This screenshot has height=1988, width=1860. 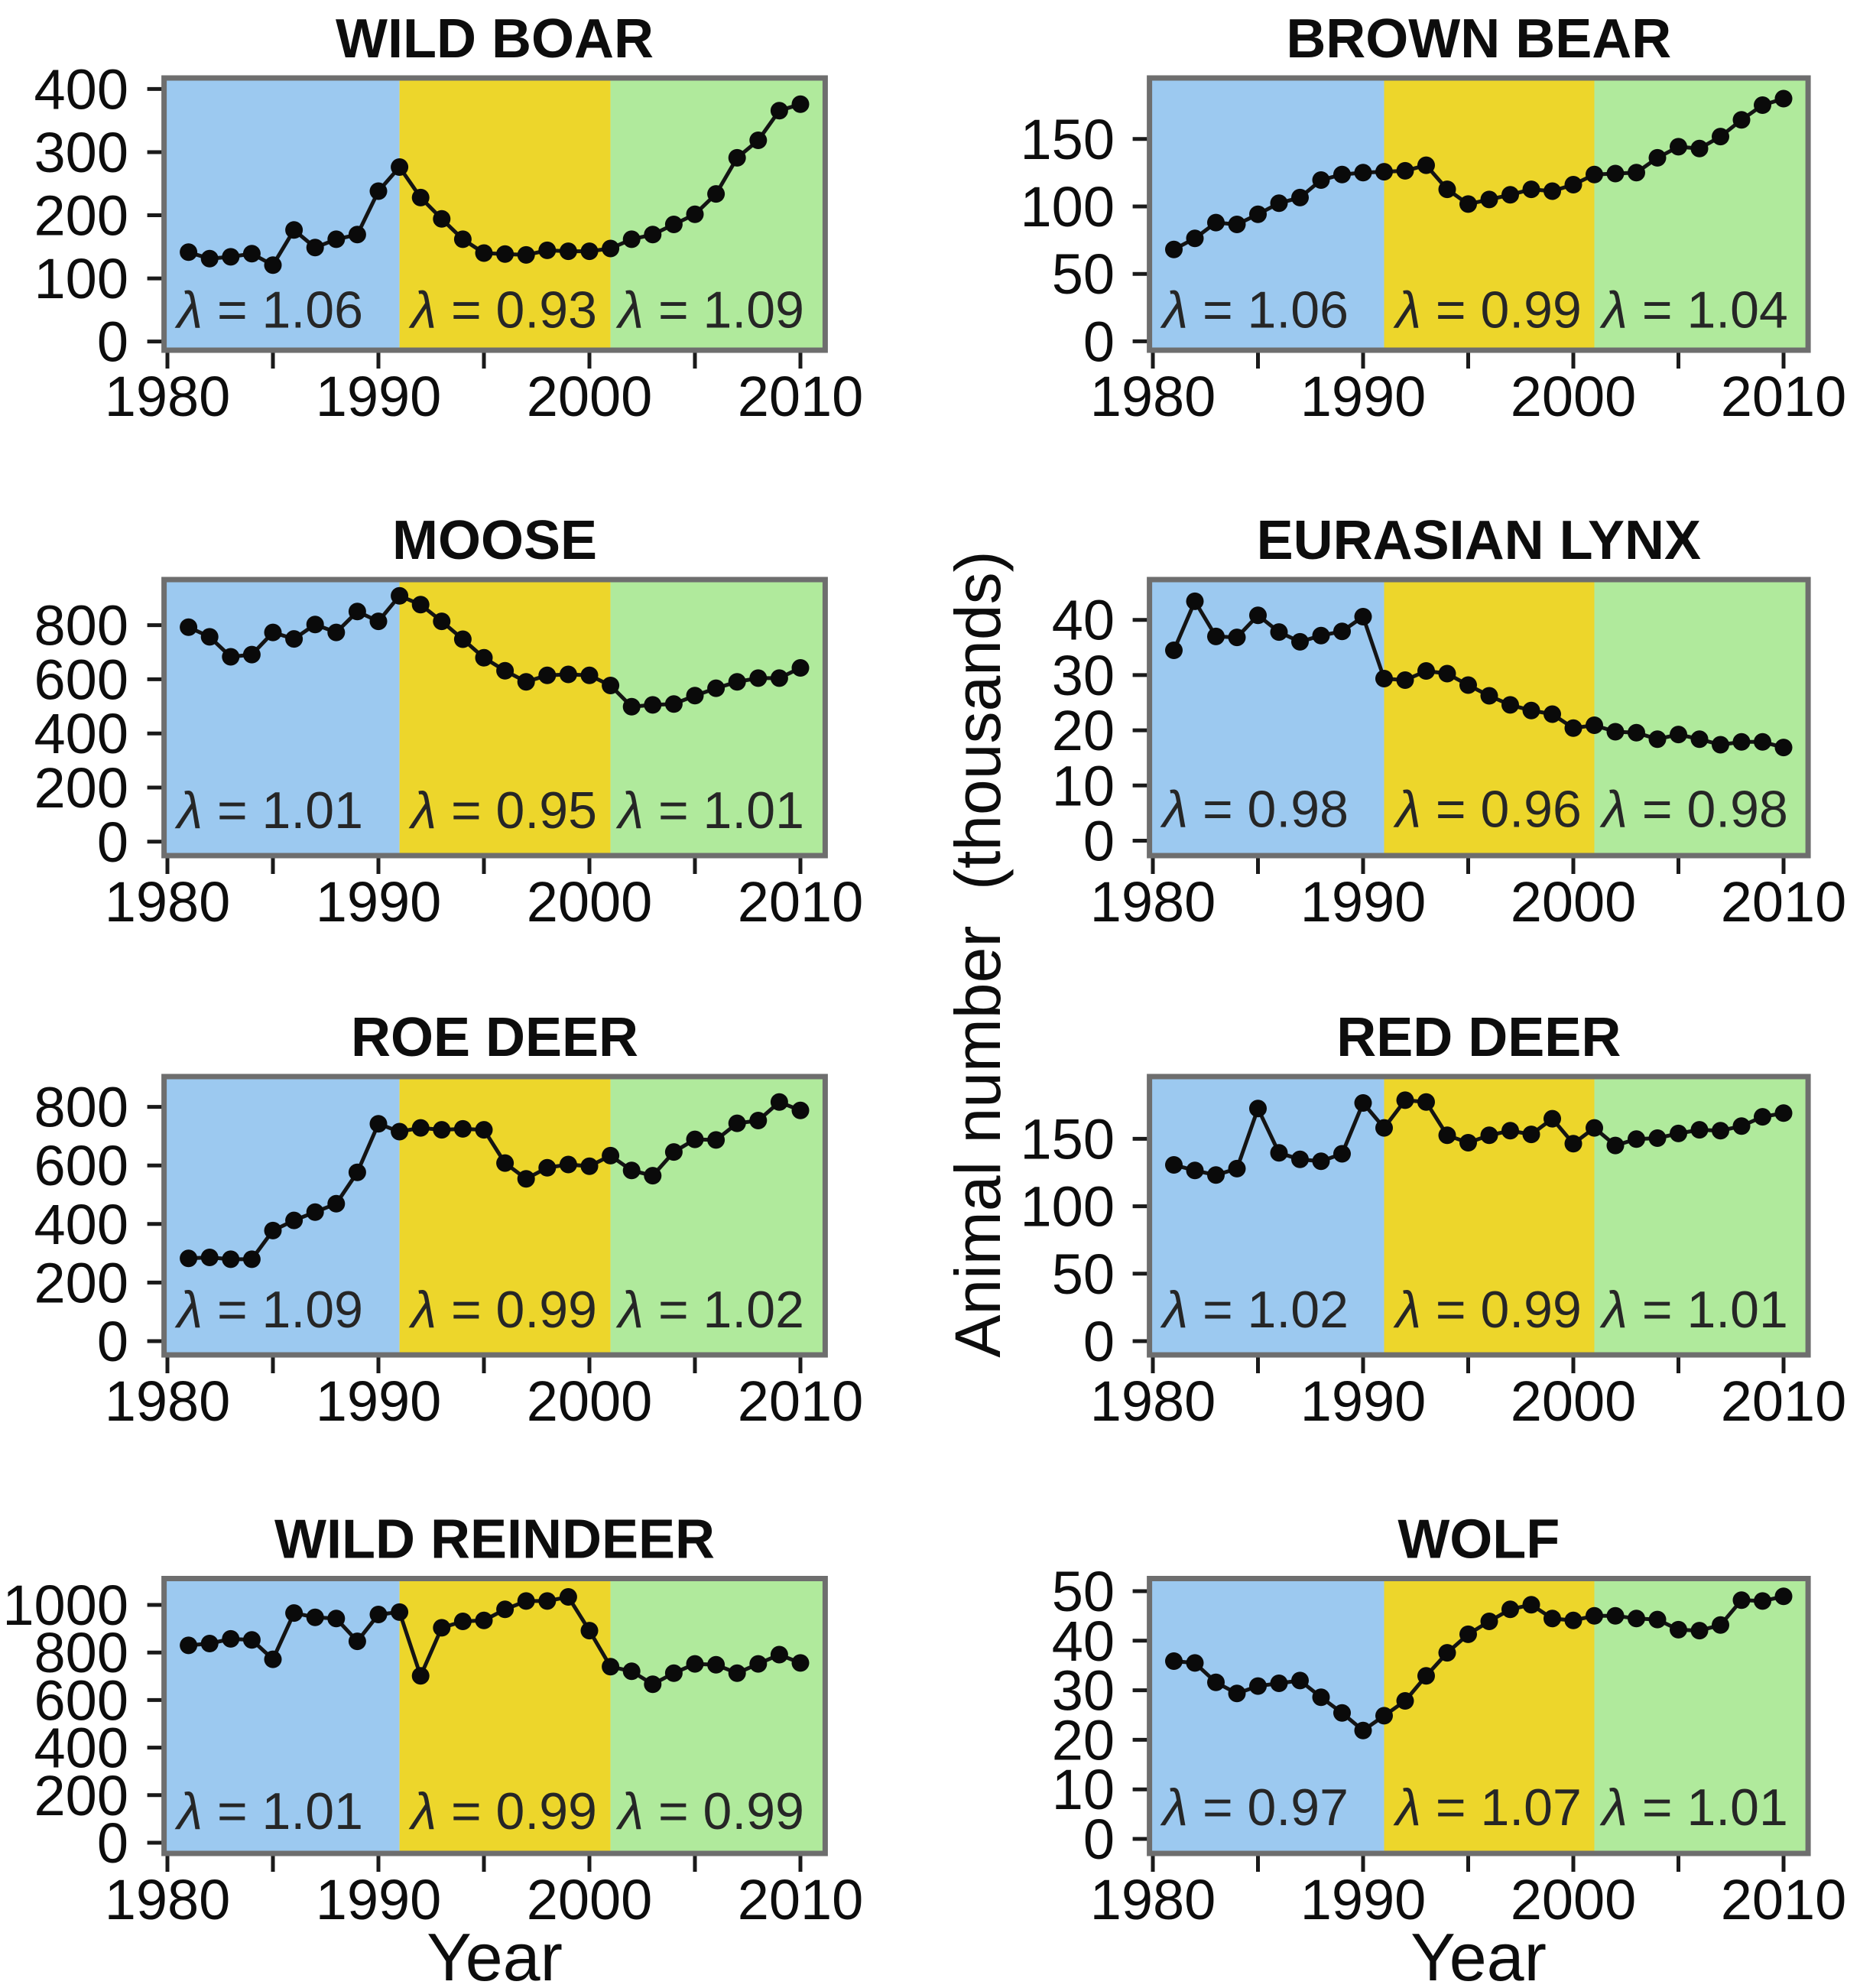 I want to click on svg-text: Animal number (thousands), so click(x=978, y=954).